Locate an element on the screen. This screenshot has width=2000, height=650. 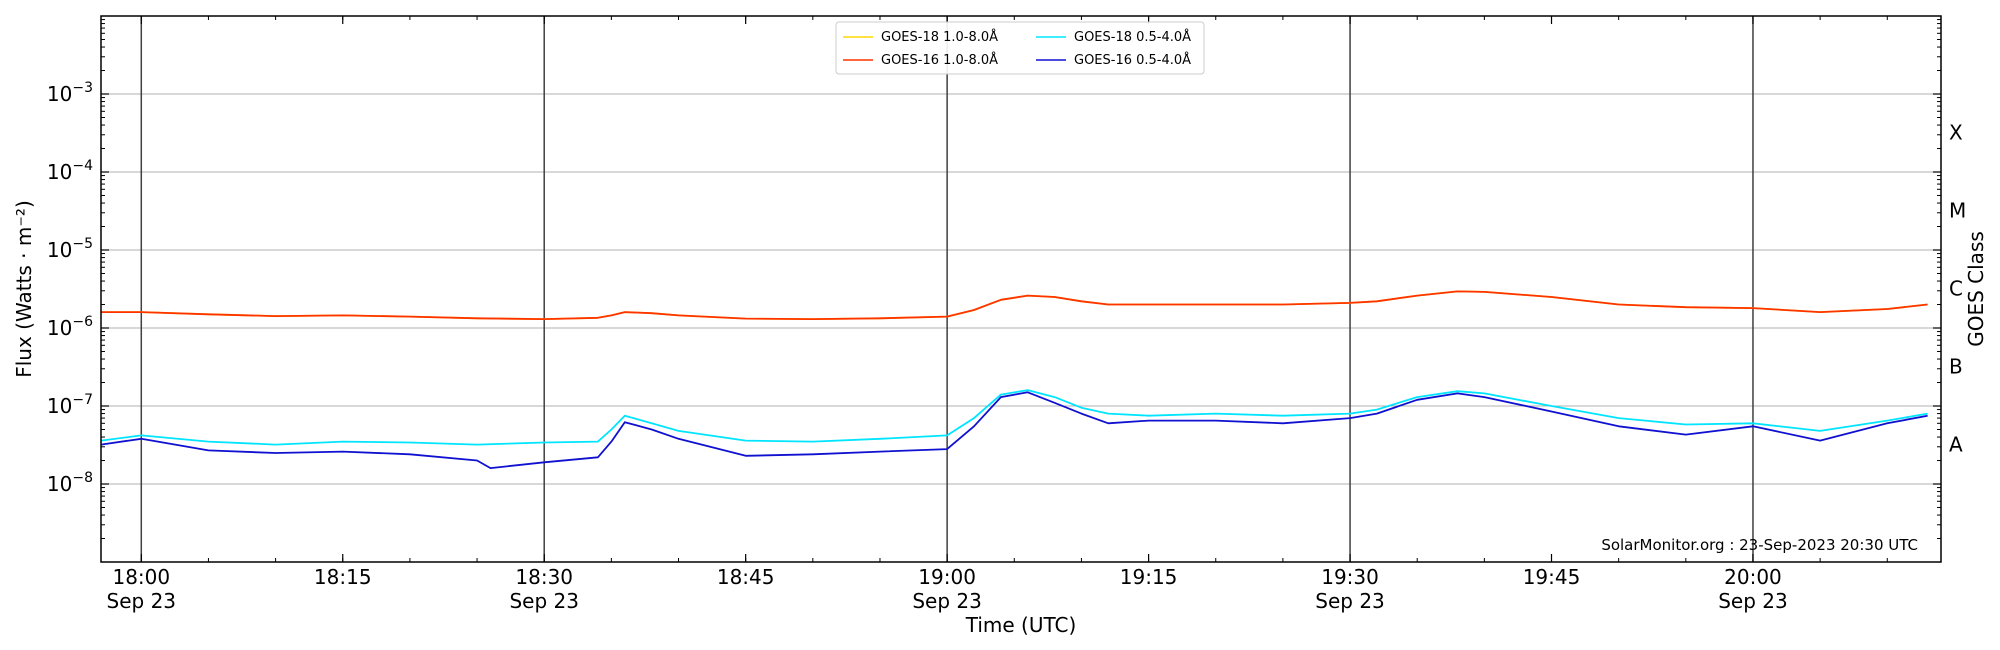
x-tick-label: 18:30 is located at coordinates (544, 577).